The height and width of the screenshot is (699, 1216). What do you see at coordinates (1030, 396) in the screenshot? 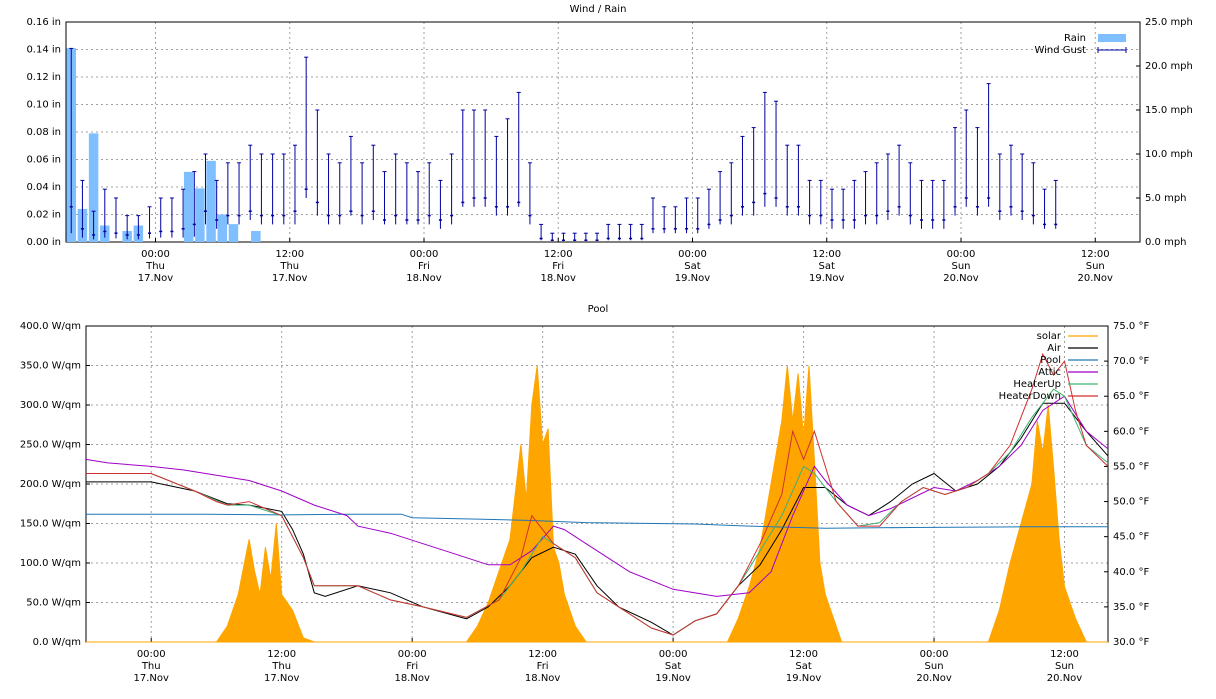
I see `legend-label-heaterdown: HeaterDown` at bounding box center [1030, 396].